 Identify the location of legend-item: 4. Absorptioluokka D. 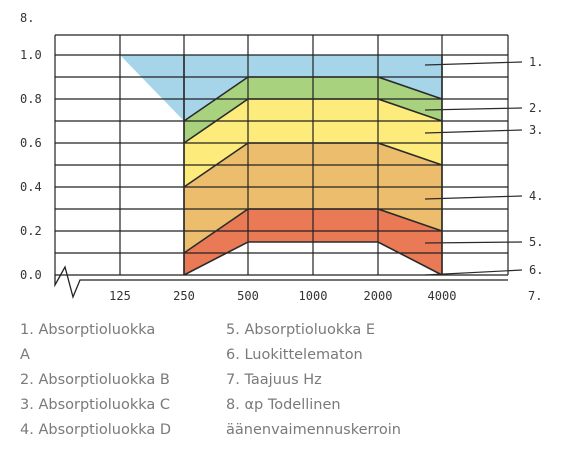
(96, 430).